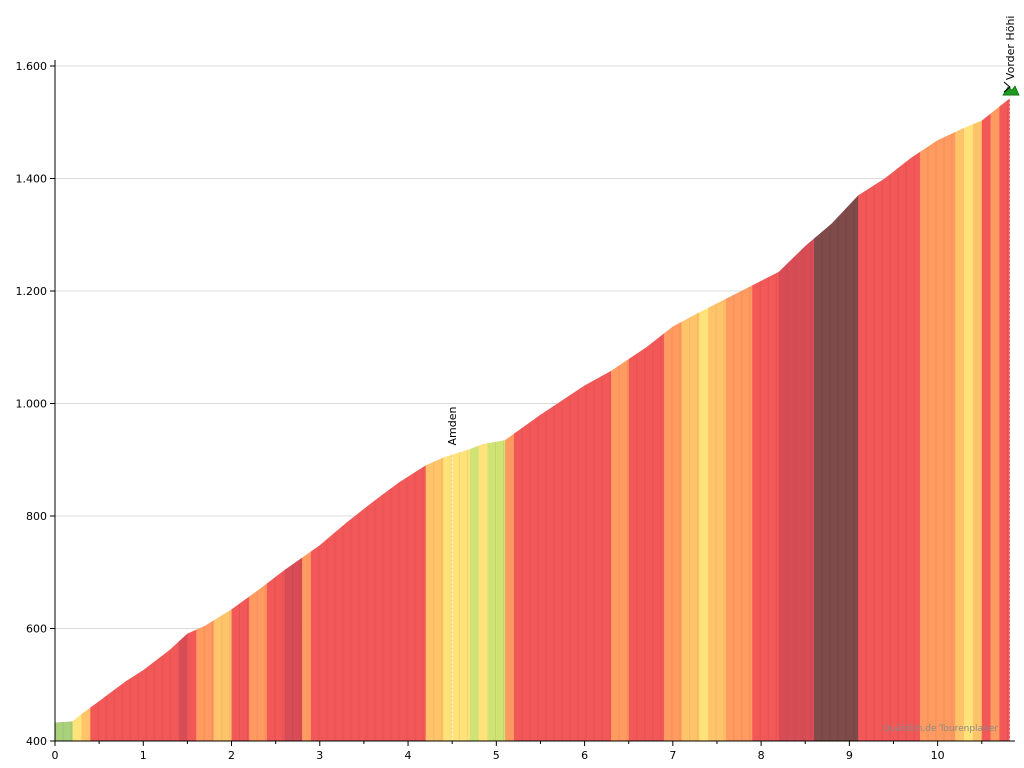 The height and width of the screenshot is (768, 1024). What do you see at coordinates (761, 755) in the screenshot?
I see `x-tick-label-8: 8` at bounding box center [761, 755].